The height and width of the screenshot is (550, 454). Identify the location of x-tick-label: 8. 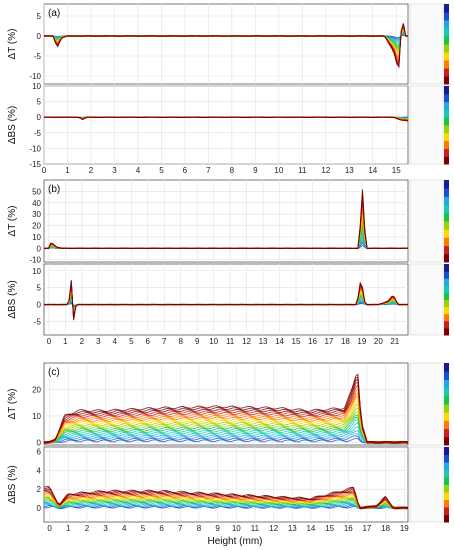
(180, 341).